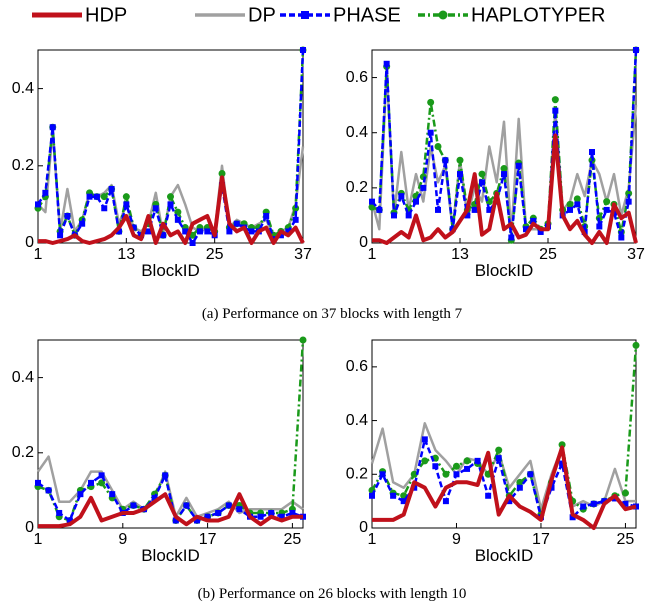  Describe the element at coordinates (357, 77) in the screenshot. I see `y-tick-label: 0.6` at that location.